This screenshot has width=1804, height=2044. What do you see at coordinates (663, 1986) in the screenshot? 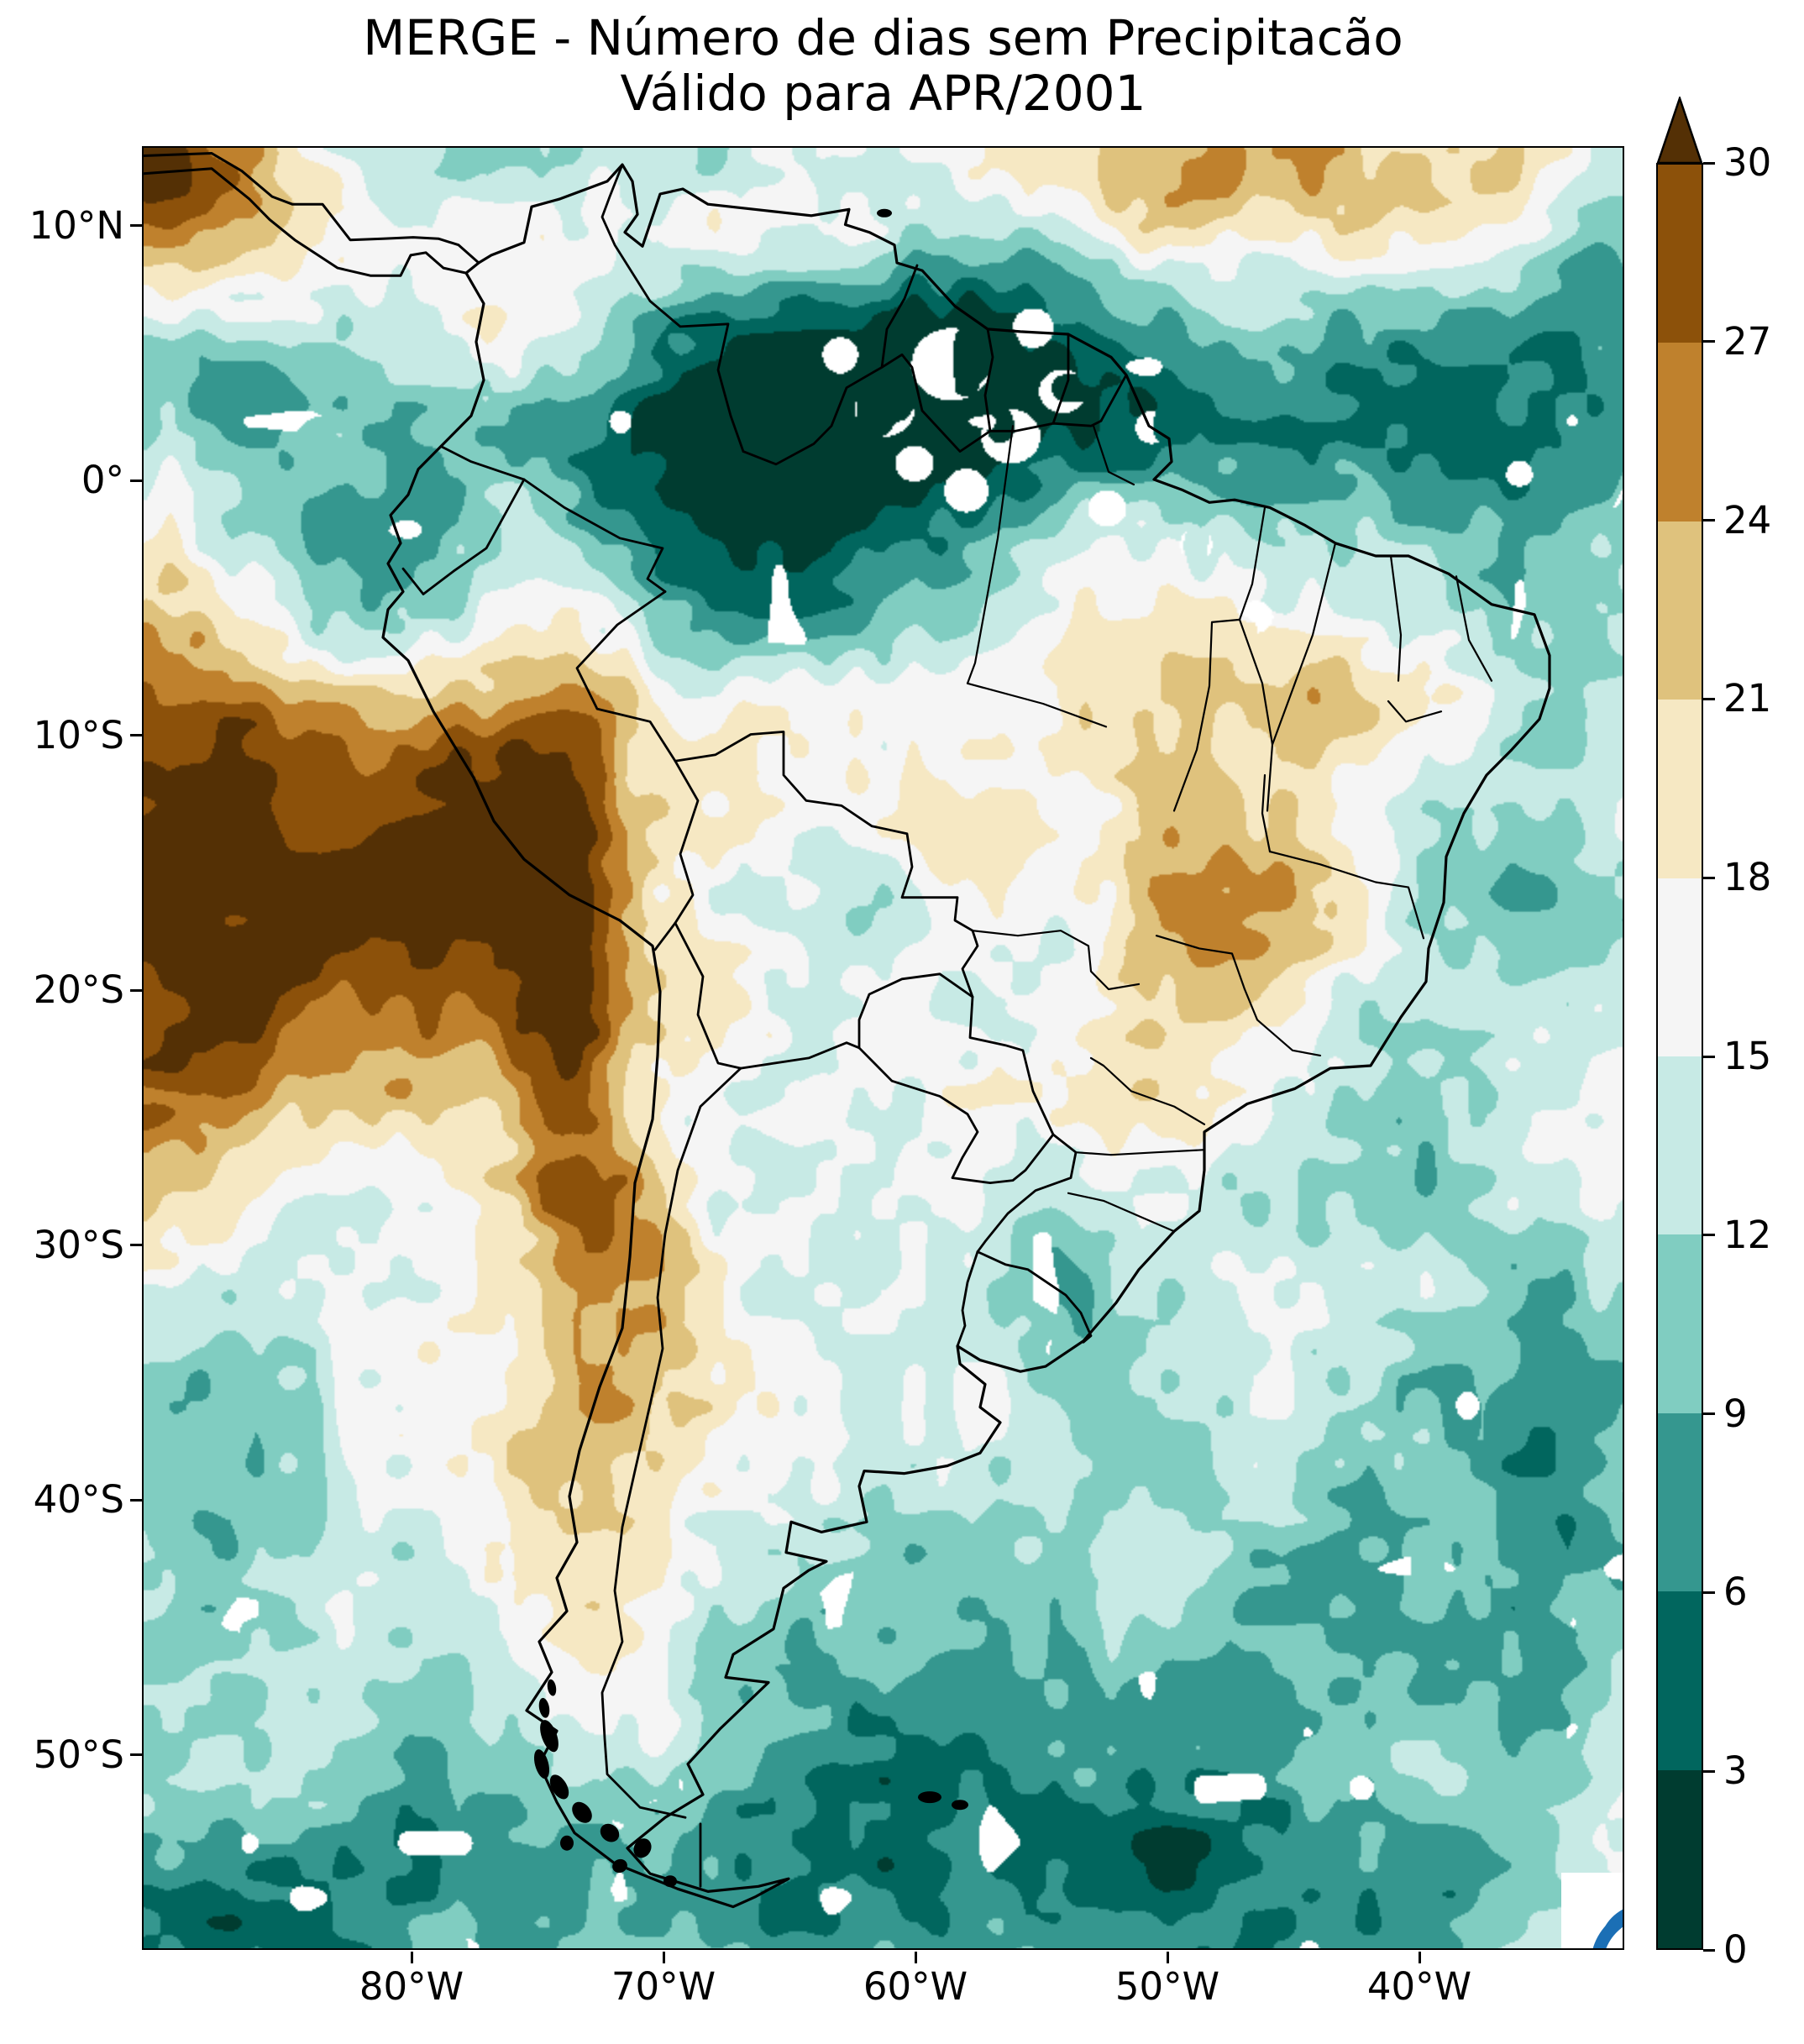
I see `x-axis-tick-label: 70°W` at bounding box center [663, 1986].